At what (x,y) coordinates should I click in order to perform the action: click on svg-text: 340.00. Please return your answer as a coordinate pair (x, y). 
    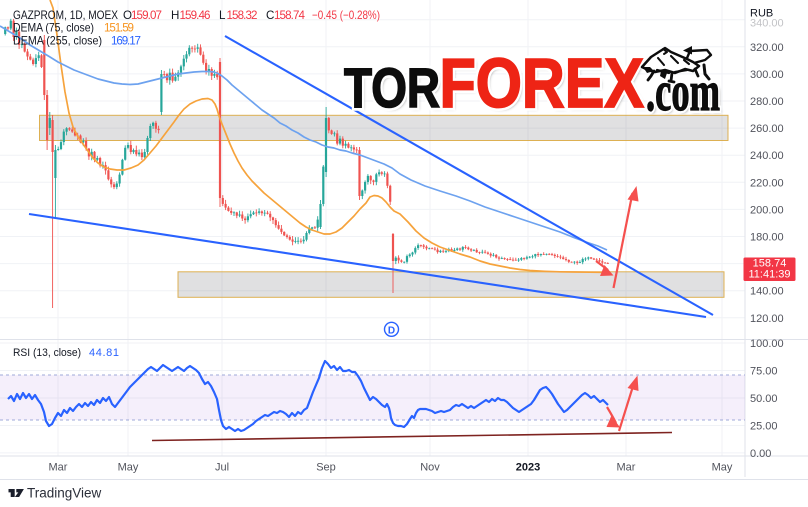
    Looking at the image, I should click on (767, 24).